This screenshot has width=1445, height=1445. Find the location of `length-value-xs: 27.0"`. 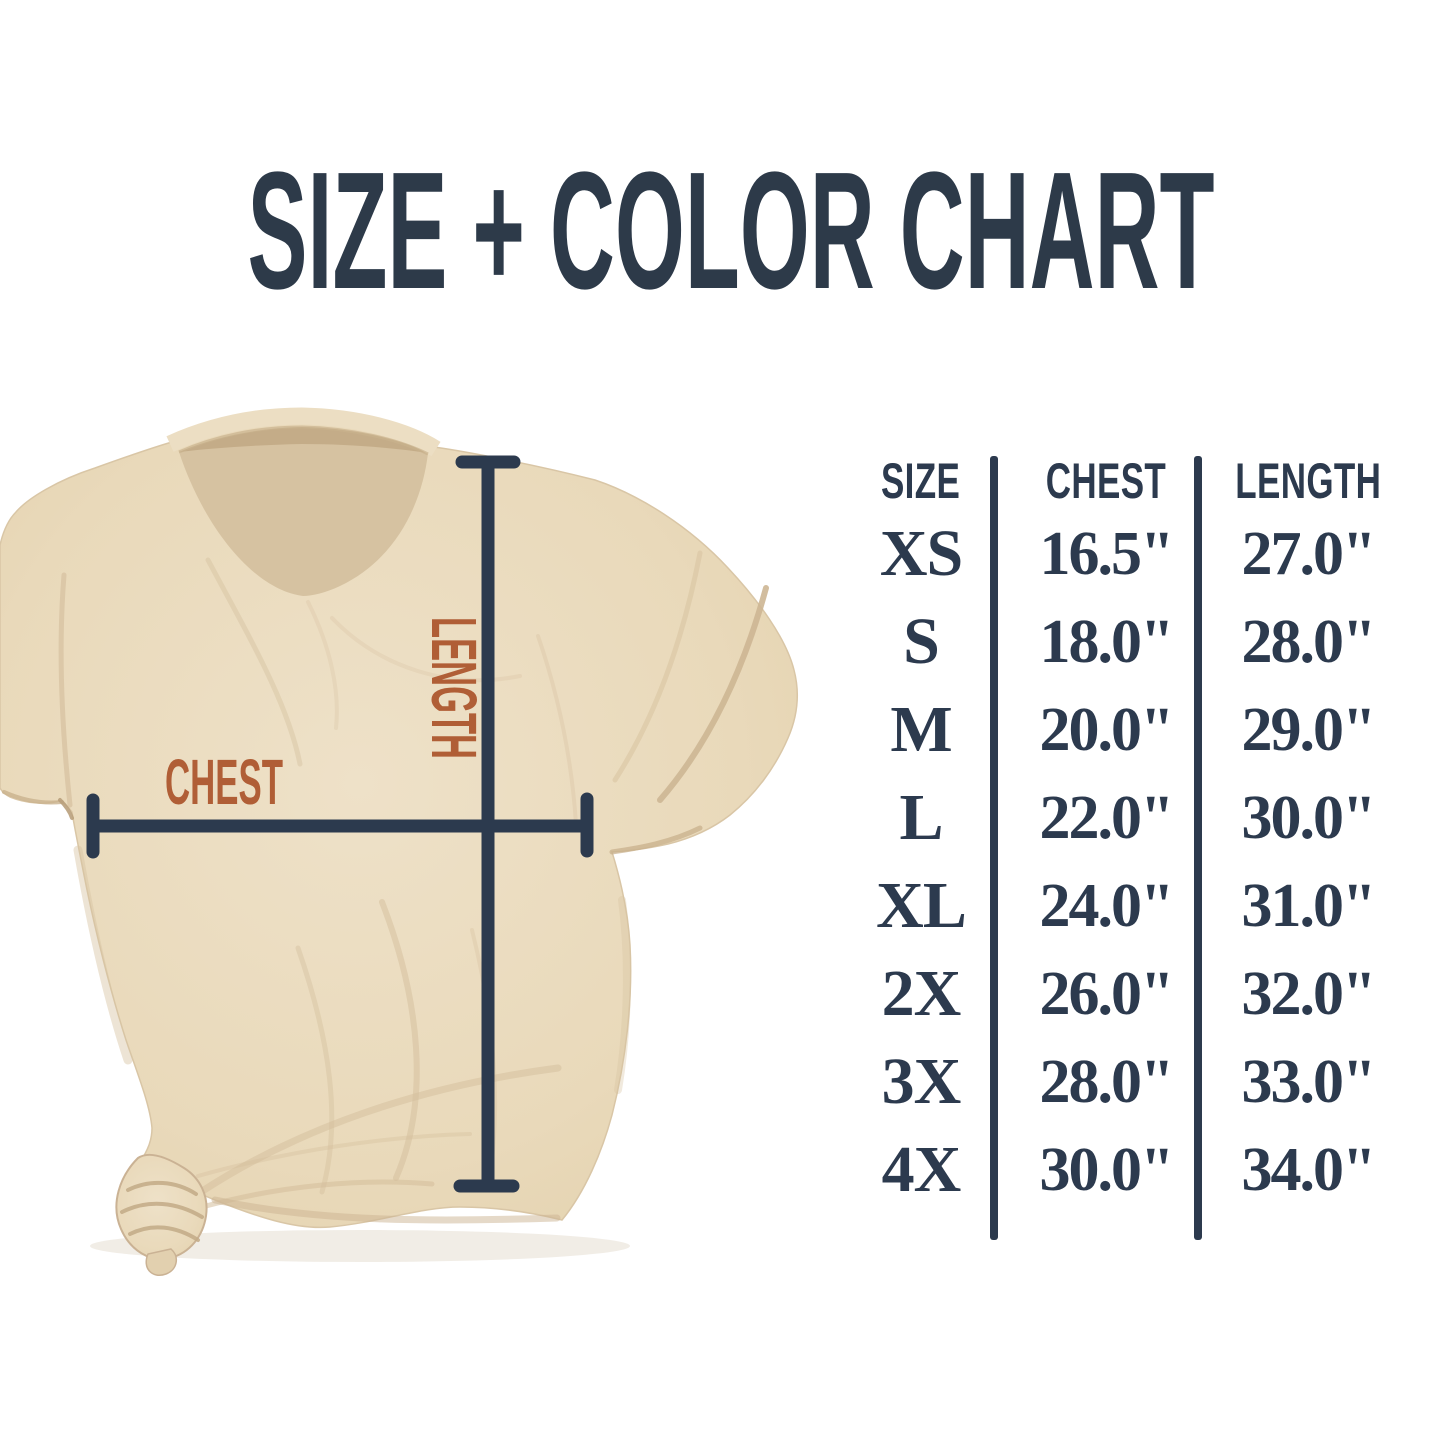

length-value-xs: 27.0" is located at coordinates (1309, 553).